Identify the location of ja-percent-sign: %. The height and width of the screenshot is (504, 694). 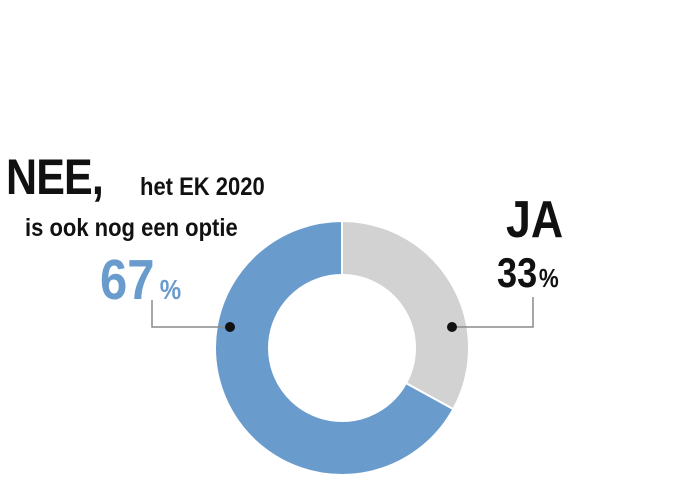
(548, 278).